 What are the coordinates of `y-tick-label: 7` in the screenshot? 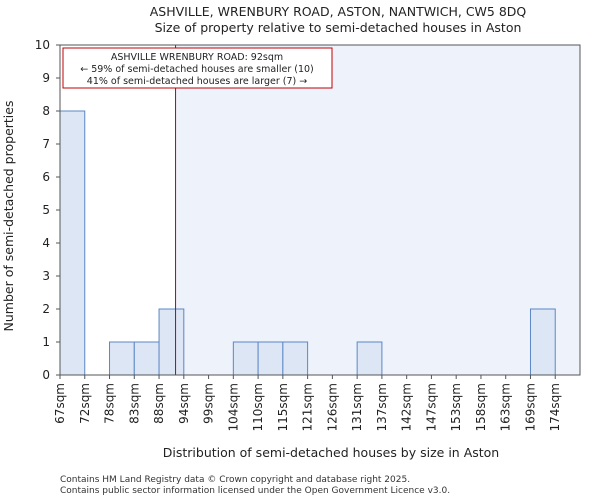 It's located at (46, 144).